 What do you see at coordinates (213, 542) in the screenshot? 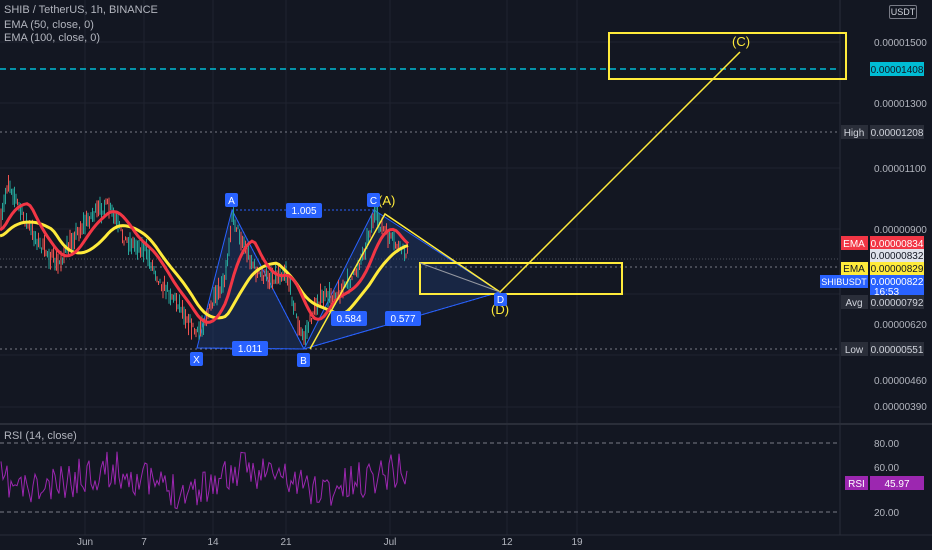
I see `time-tick: 14` at bounding box center [213, 542].